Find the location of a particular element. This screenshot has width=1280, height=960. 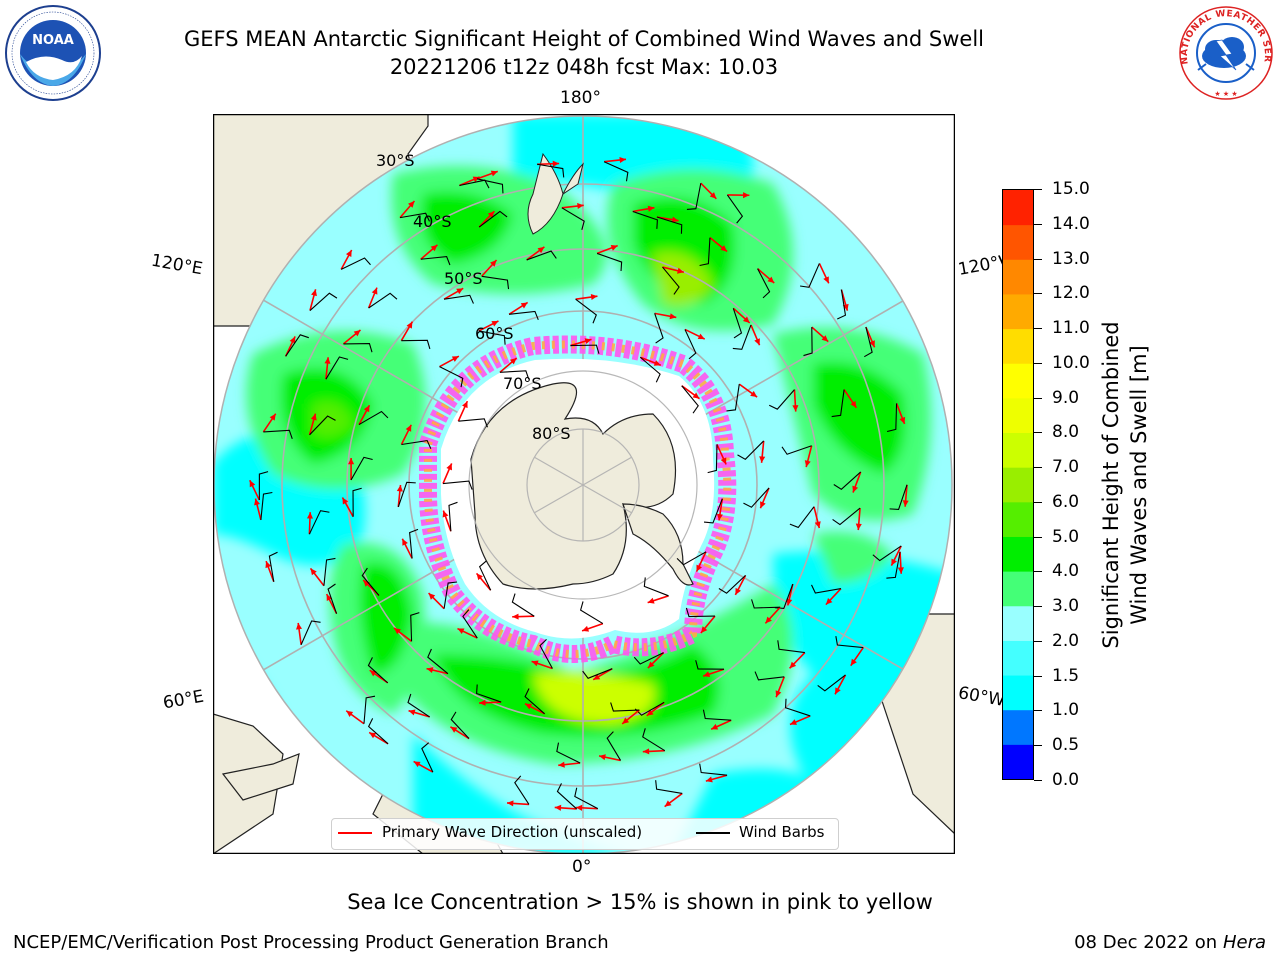

colorbar-tick-label: 11.0 is located at coordinates (1071, 328).